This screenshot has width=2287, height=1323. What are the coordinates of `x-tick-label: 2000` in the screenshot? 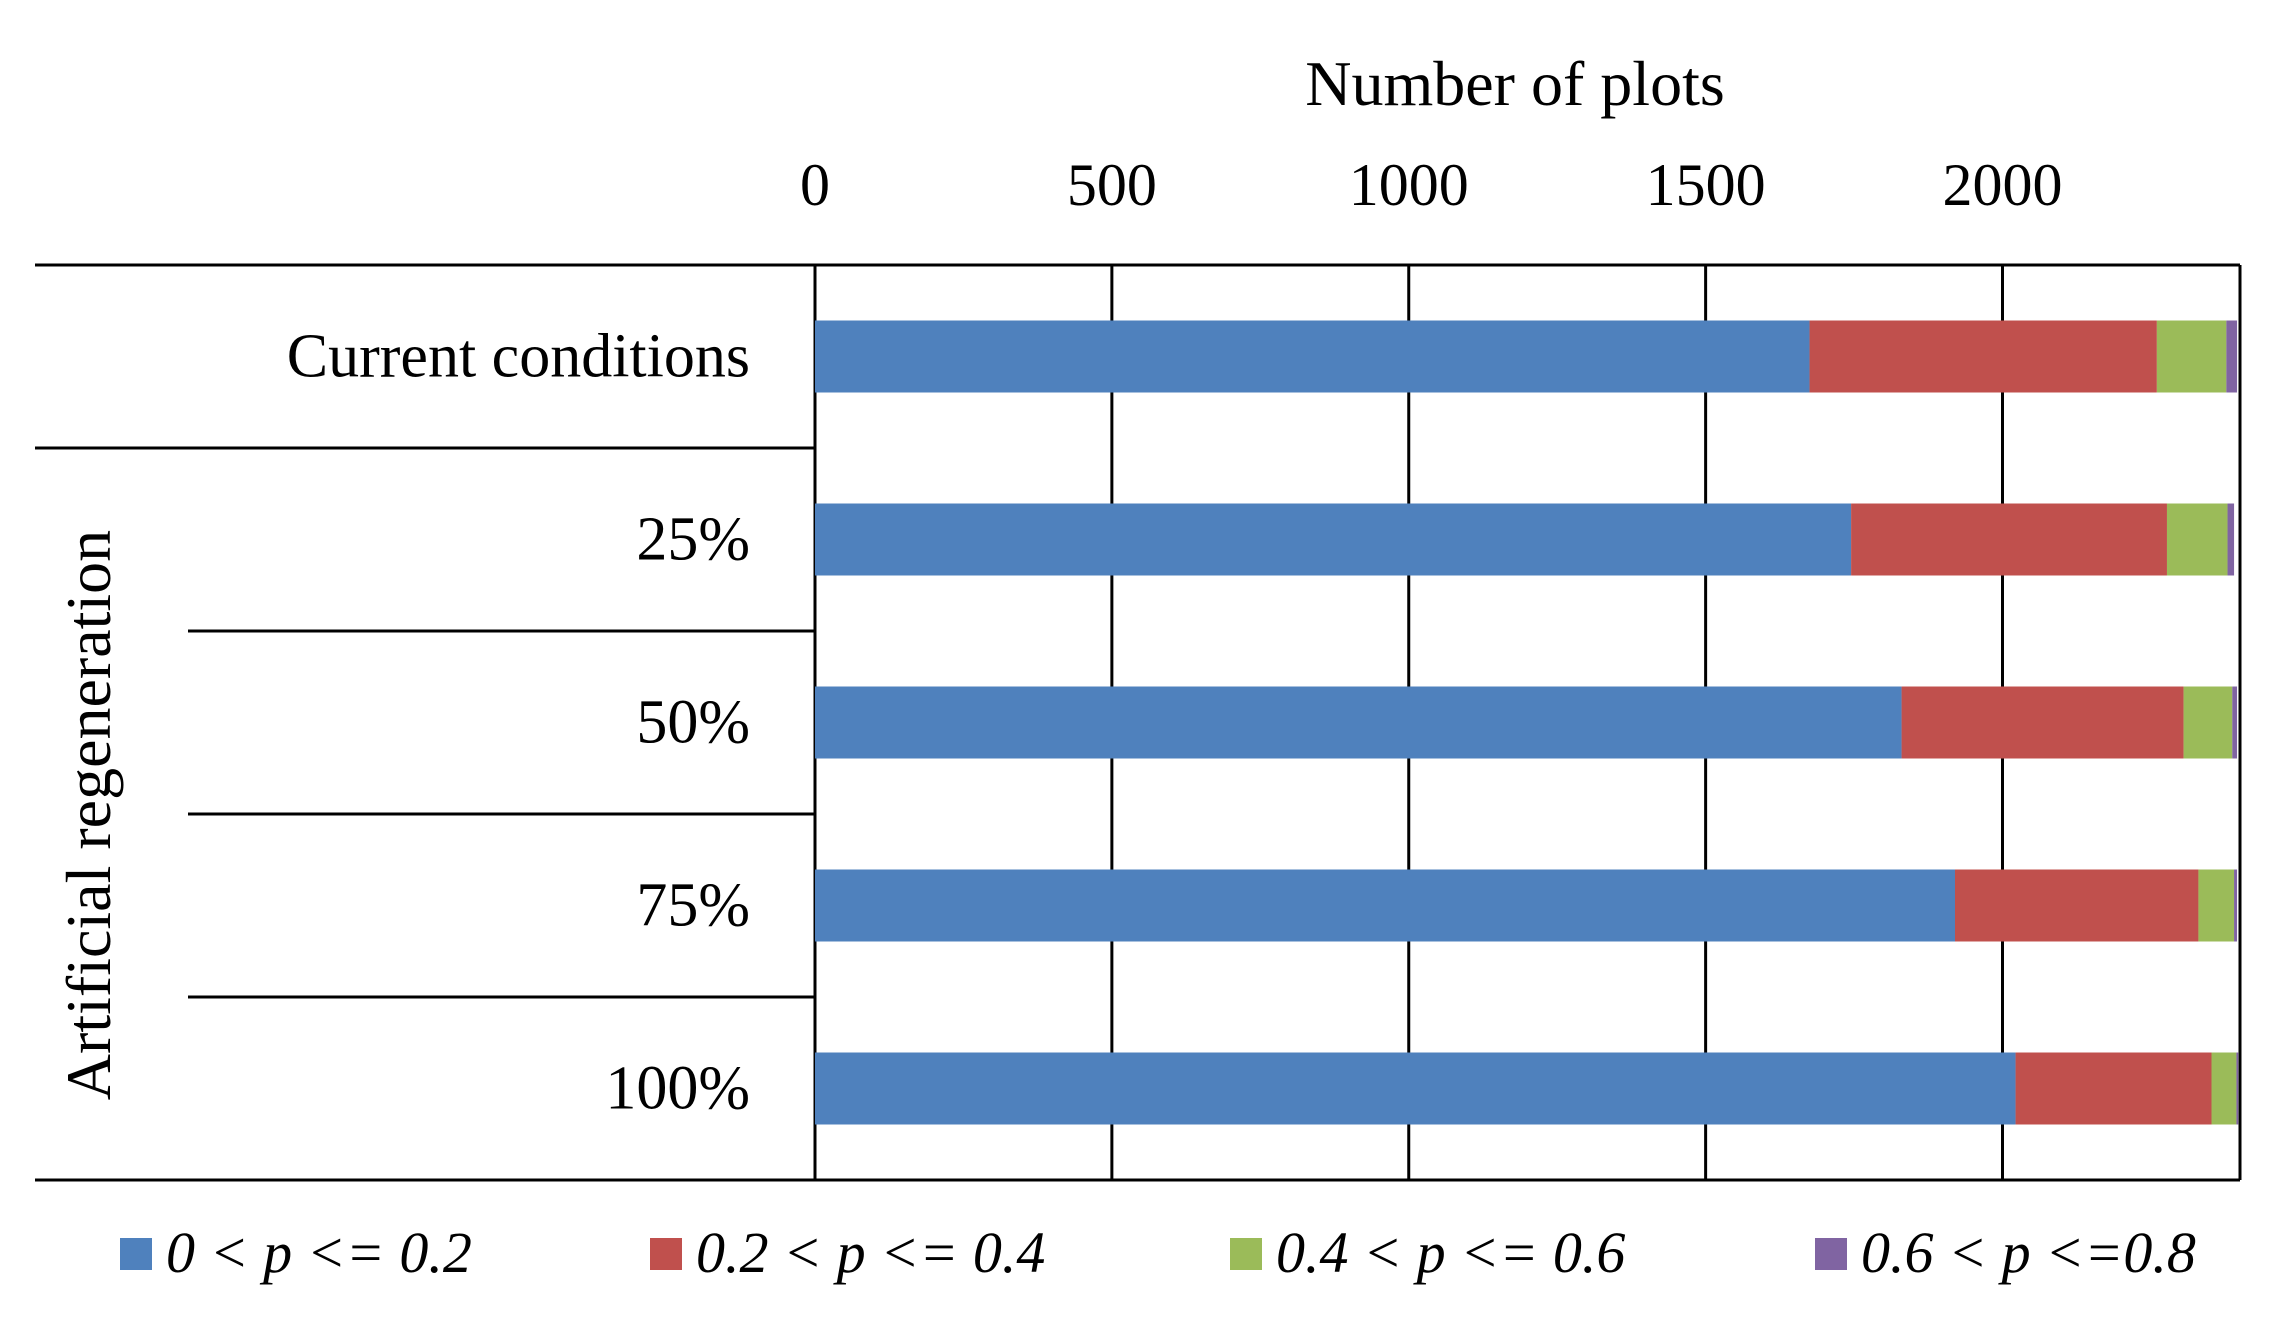 It's located at (2003, 185).